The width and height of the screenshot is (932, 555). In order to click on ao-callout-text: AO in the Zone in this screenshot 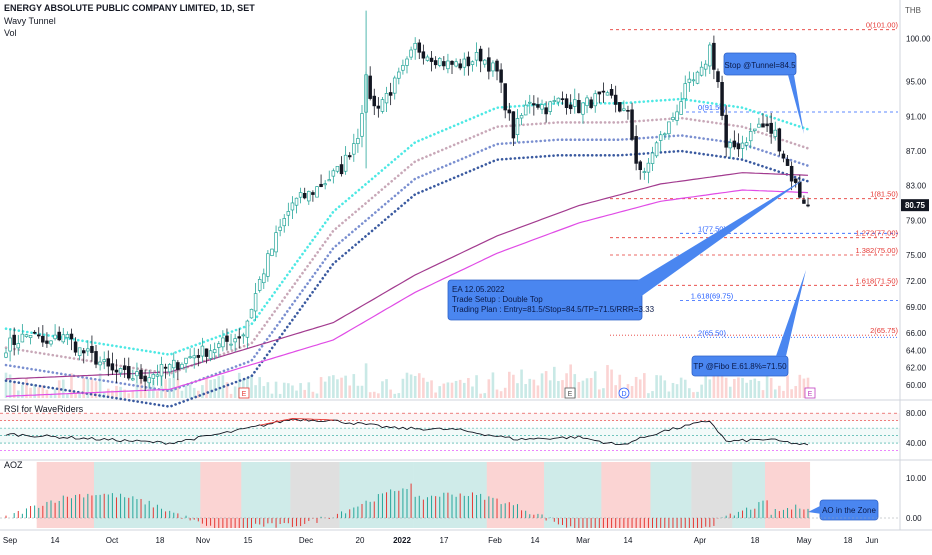, I will do `click(849, 510)`.